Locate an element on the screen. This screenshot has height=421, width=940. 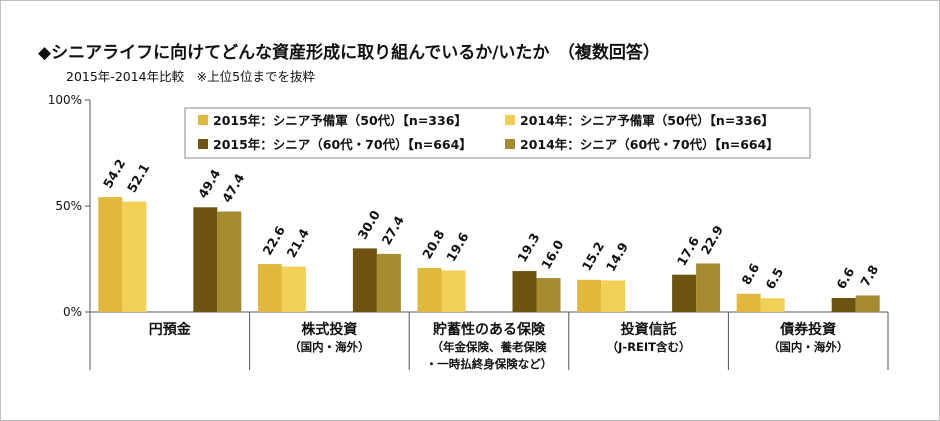
y-tick-label: 100% is located at coordinates (65, 100).